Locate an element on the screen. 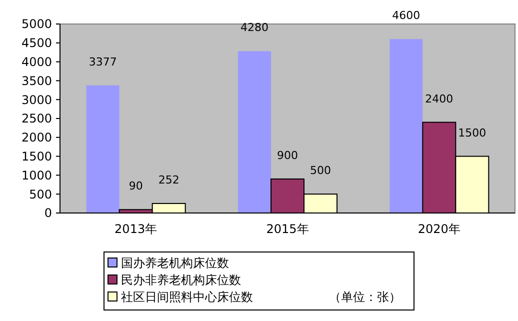 This screenshot has width=518, height=321. data-label: 252 is located at coordinates (169, 179).